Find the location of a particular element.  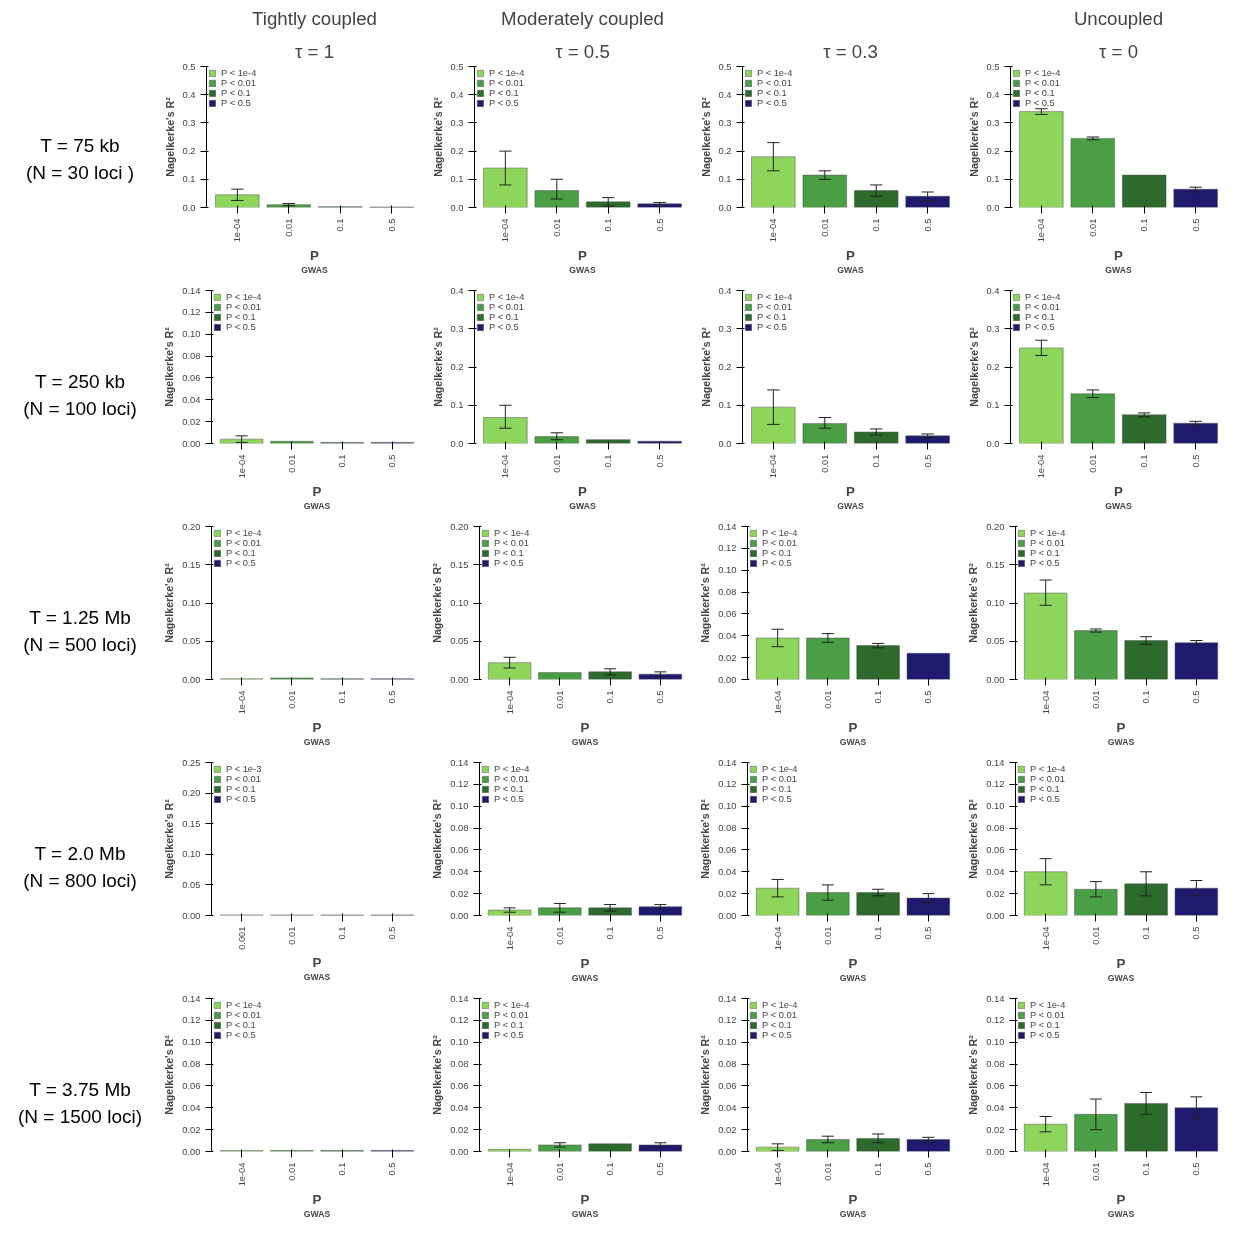

text: T = 3.75 Mb is located at coordinates (80, 1089).